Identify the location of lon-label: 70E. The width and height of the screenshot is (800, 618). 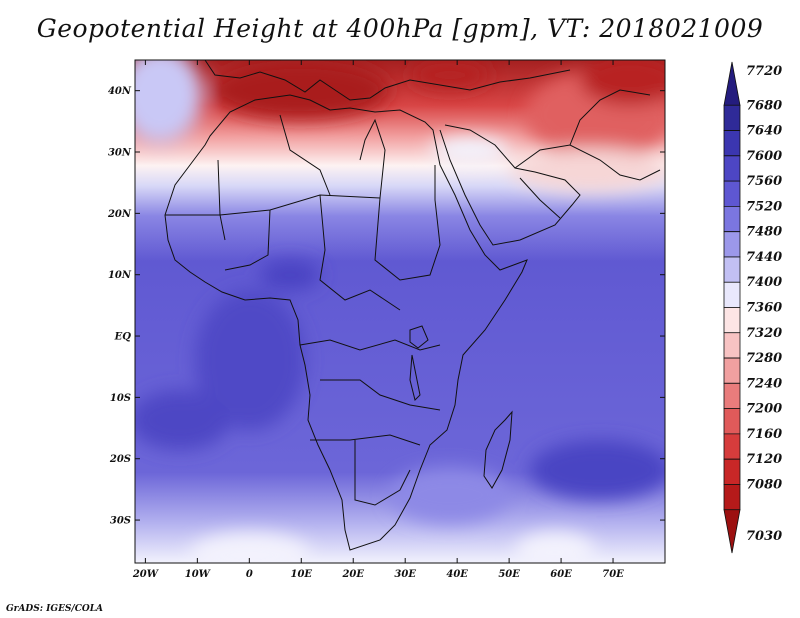
(613, 574).